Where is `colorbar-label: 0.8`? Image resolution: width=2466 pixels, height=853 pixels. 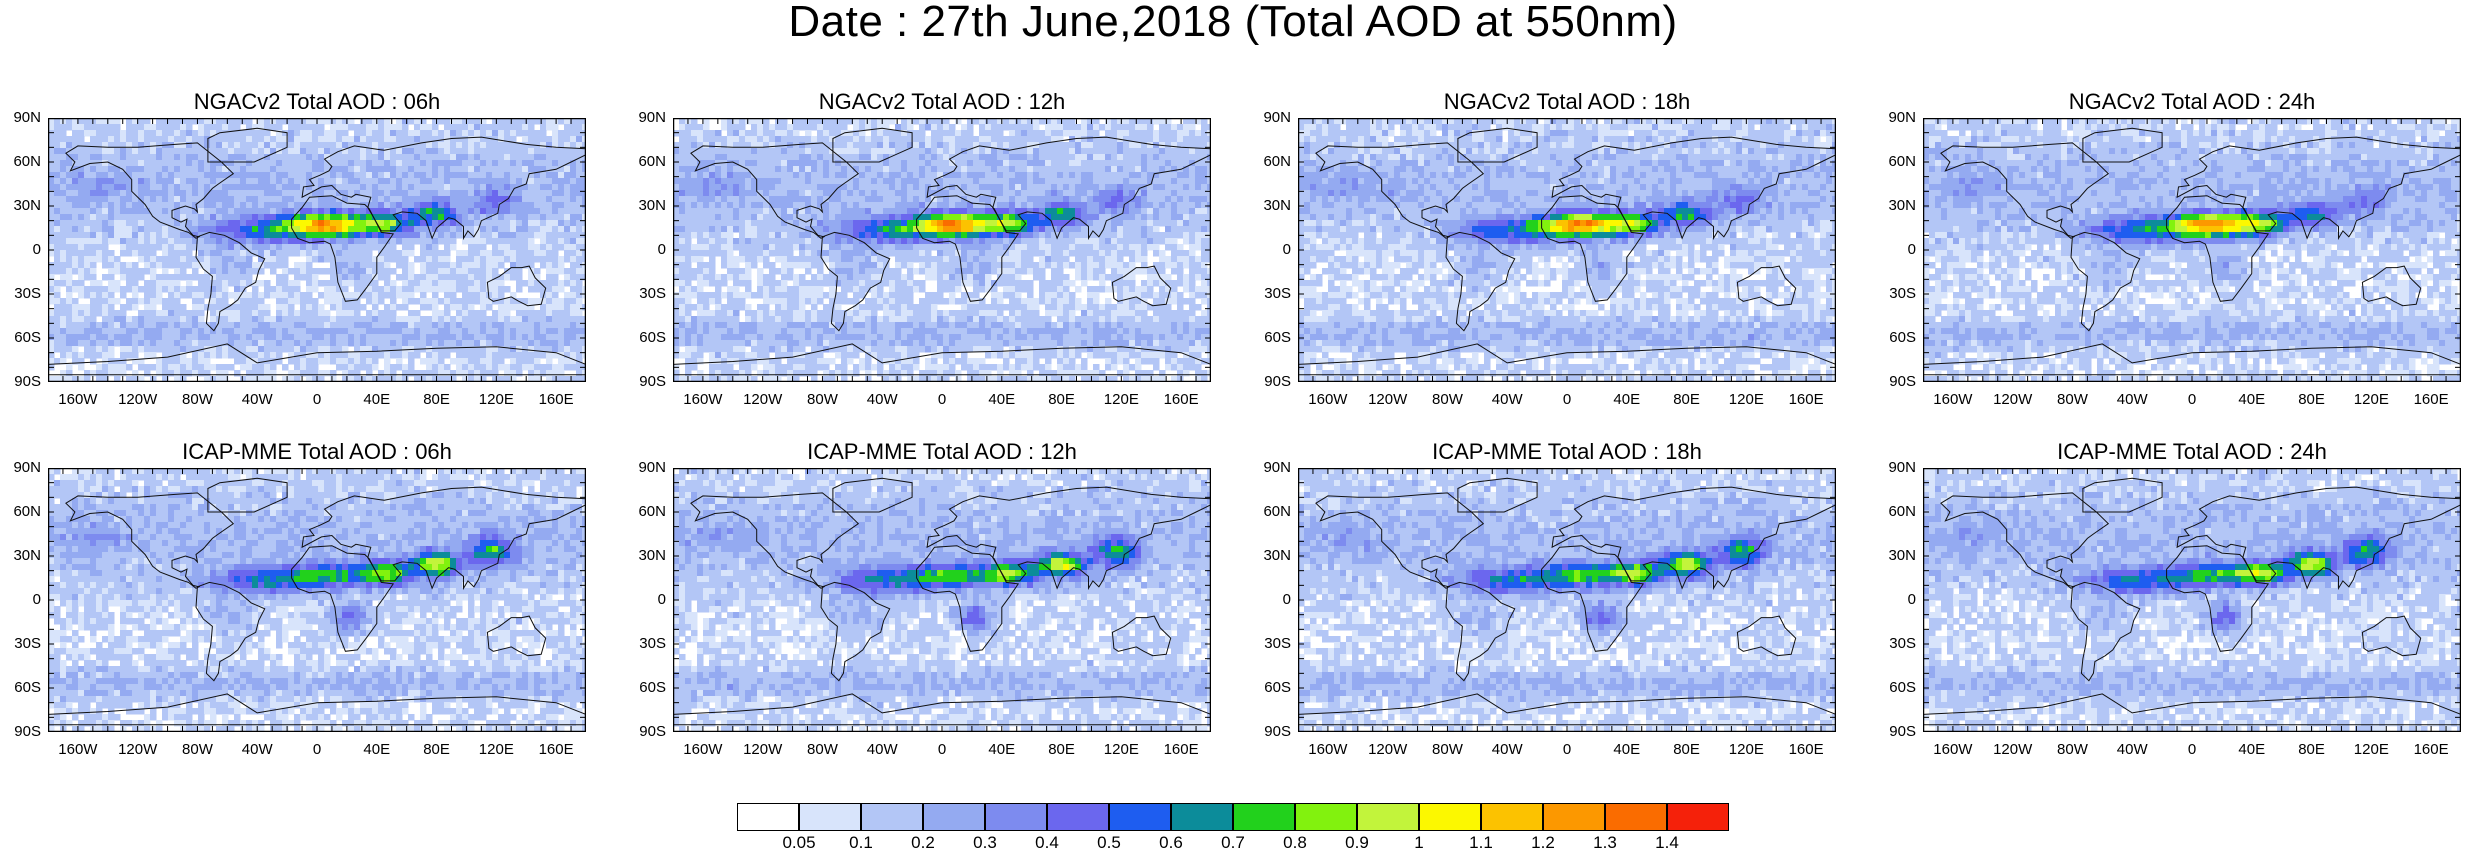 colorbar-label: 0.8 is located at coordinates (1295, 843).